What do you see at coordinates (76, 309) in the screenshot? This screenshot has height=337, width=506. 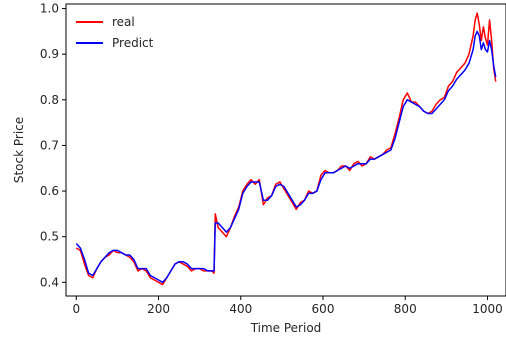 I see `x-tick-label: 0` at bounding box center [76, 309].